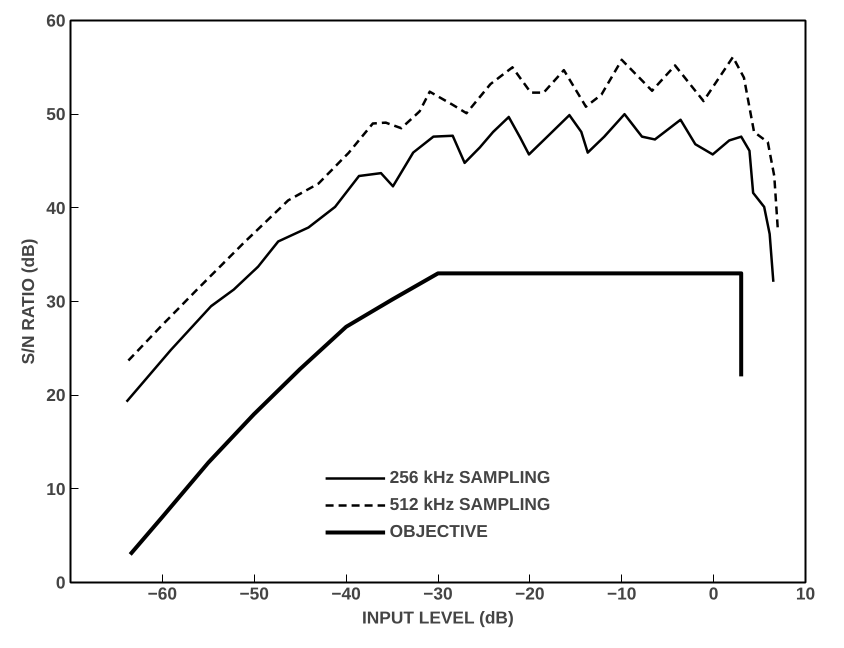  What do you see at coordinates (470, 477) in the screenshot?
I see `legend-label: 256 kHz SAMPLING` at bounding box center [470, 477].